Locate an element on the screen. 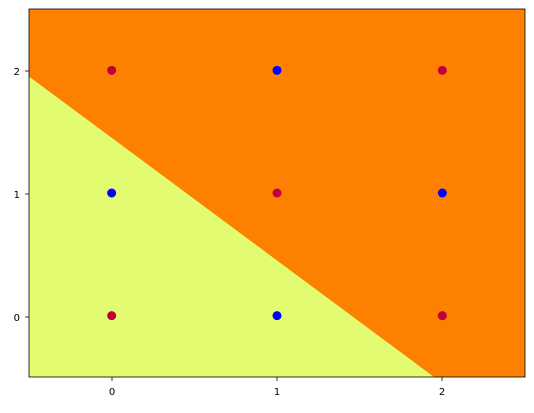 The width and height of the screenshot is (534, 413). y-axis: 0 1 2 is located at coordinates (21, 195).